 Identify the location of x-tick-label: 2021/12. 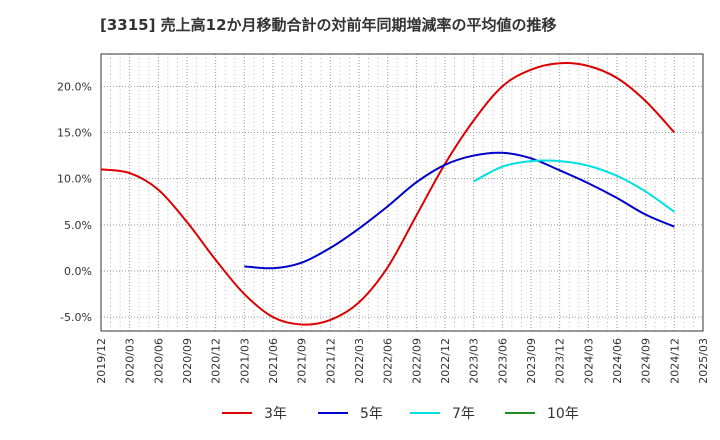
(330, 361).